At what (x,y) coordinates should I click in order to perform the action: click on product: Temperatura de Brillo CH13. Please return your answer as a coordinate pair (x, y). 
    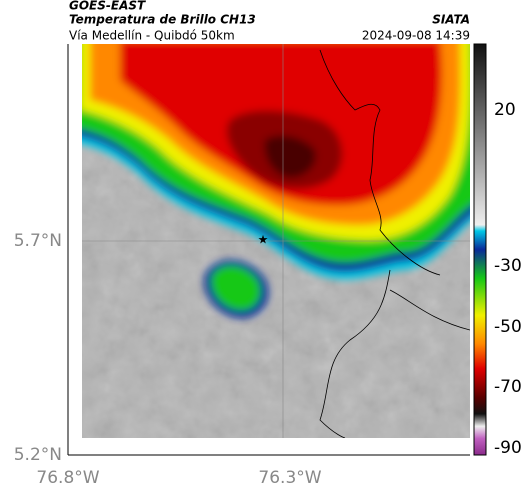
    Looking at the image, I should click on (162, 20).